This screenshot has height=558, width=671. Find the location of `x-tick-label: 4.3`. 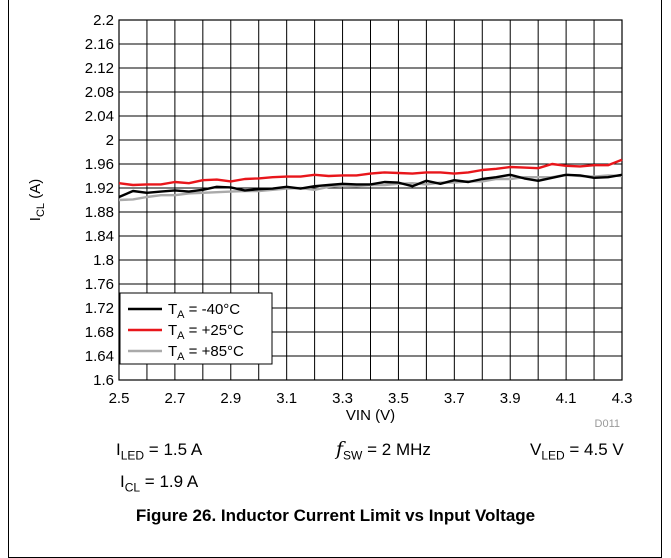

x-tick-label: 4.3 is located at coordinates (622, 398).